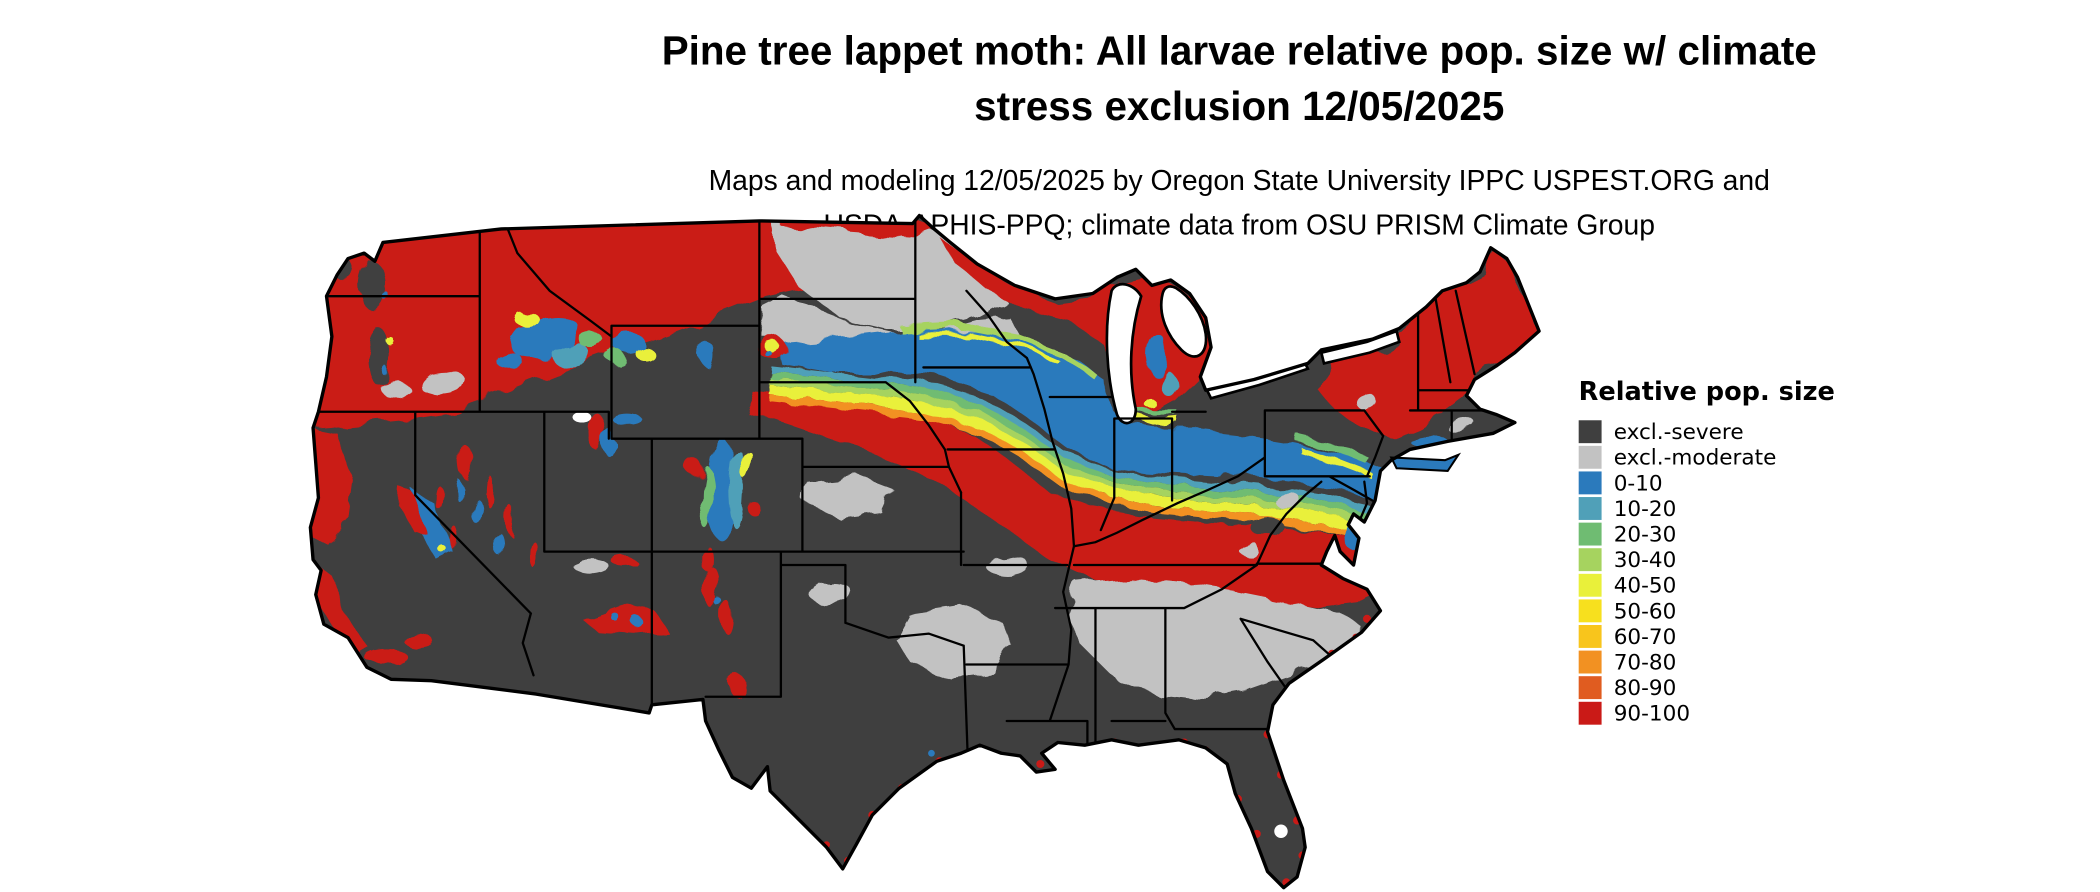  I want to click on legend-item-v0_10: 0-10, so click(1706, 483).